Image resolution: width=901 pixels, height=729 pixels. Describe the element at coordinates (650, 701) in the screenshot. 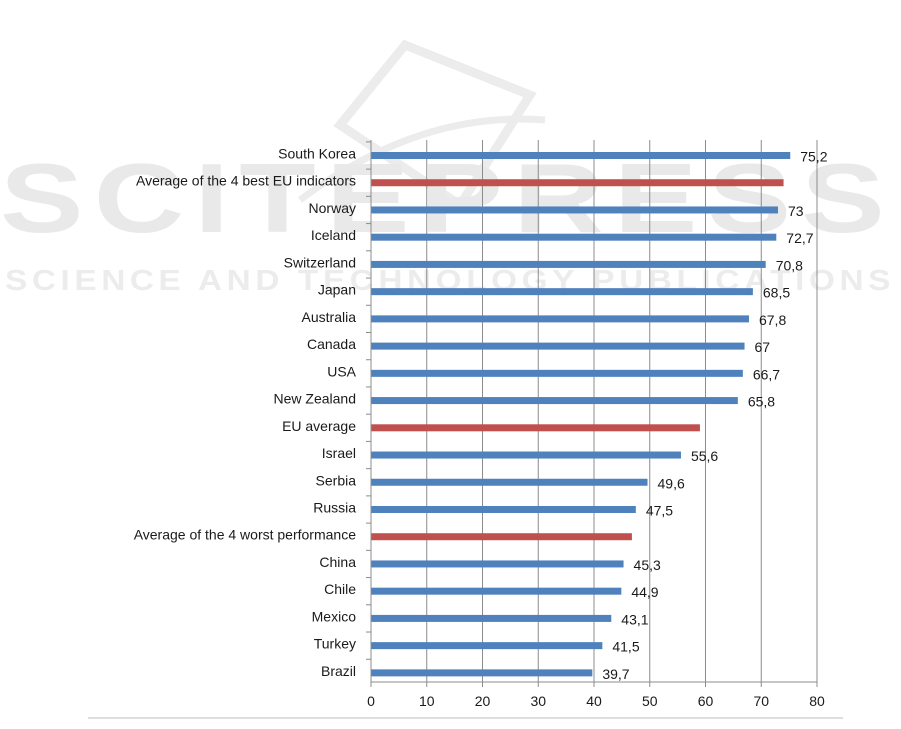

I see `x-tick-label: 50` at that location.